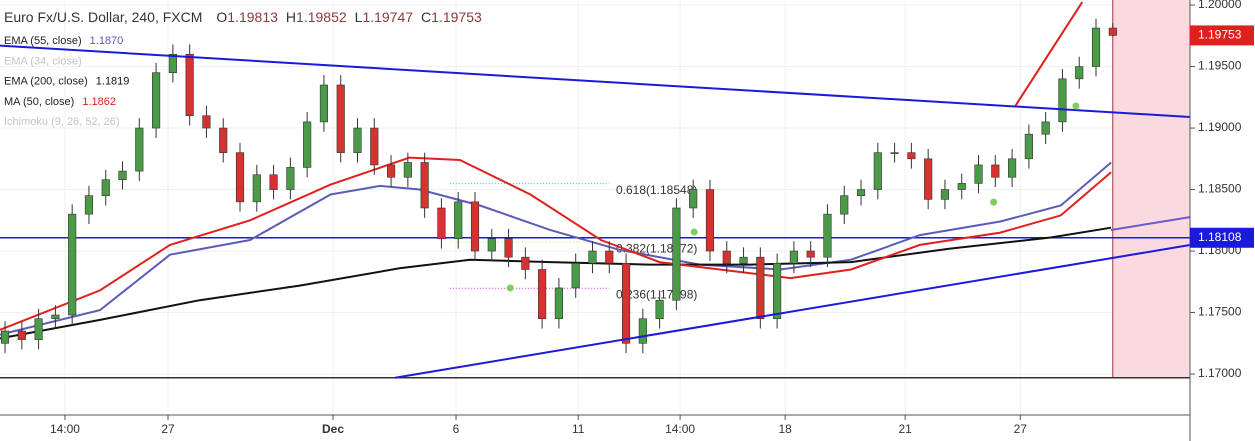 The width and height of the screenshot is (1255, 441). I want to click on y-tick-label: 1.17500, so click(1220, 312).